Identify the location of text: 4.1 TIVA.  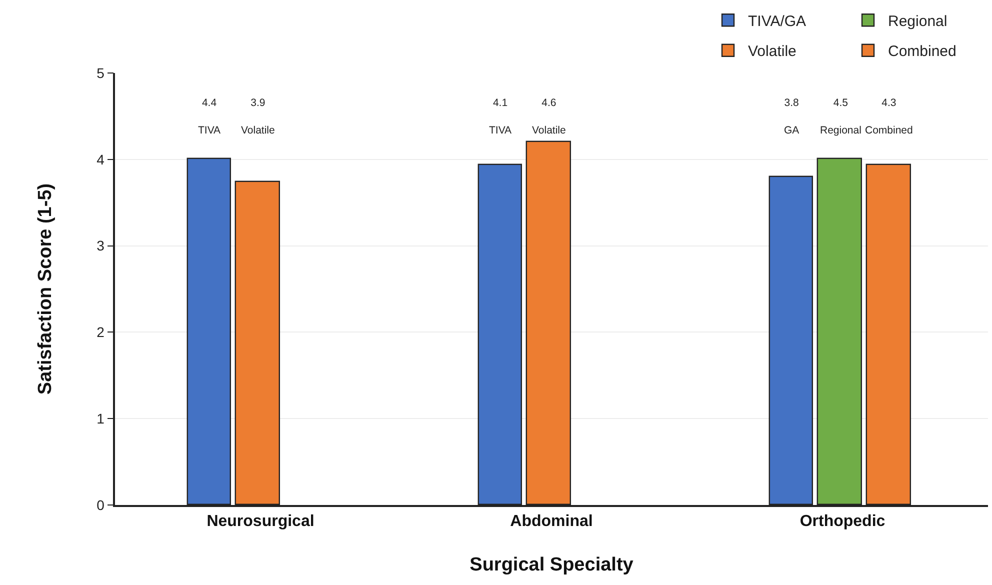
(500, 116).